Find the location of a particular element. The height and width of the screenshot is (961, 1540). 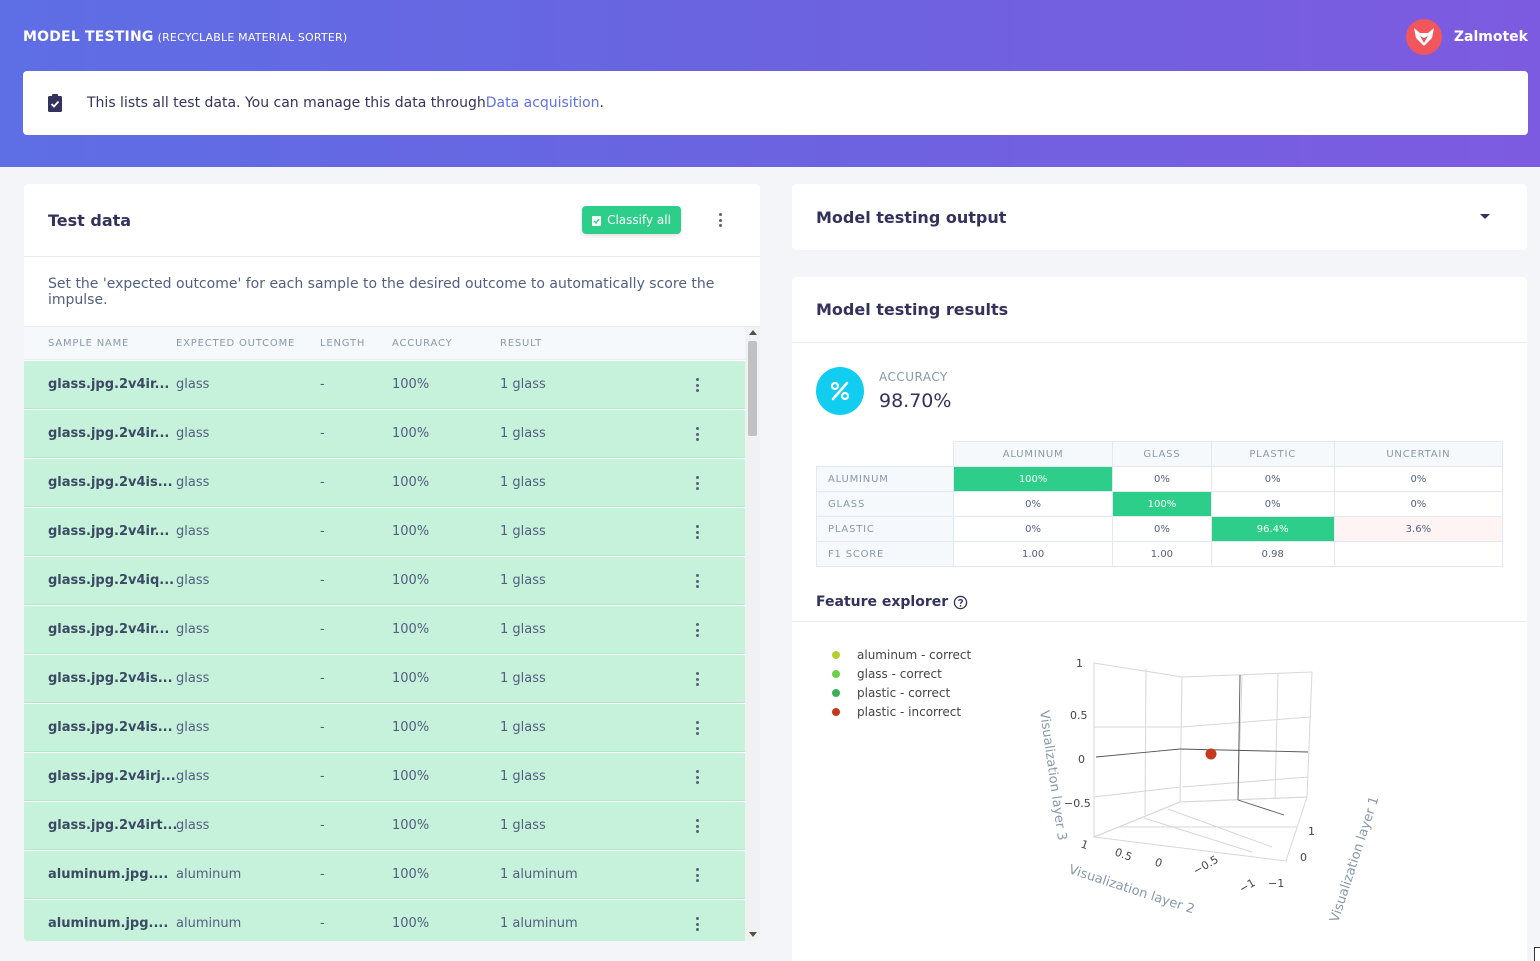

scroll-down-icon is located at coordinates (753, 934).